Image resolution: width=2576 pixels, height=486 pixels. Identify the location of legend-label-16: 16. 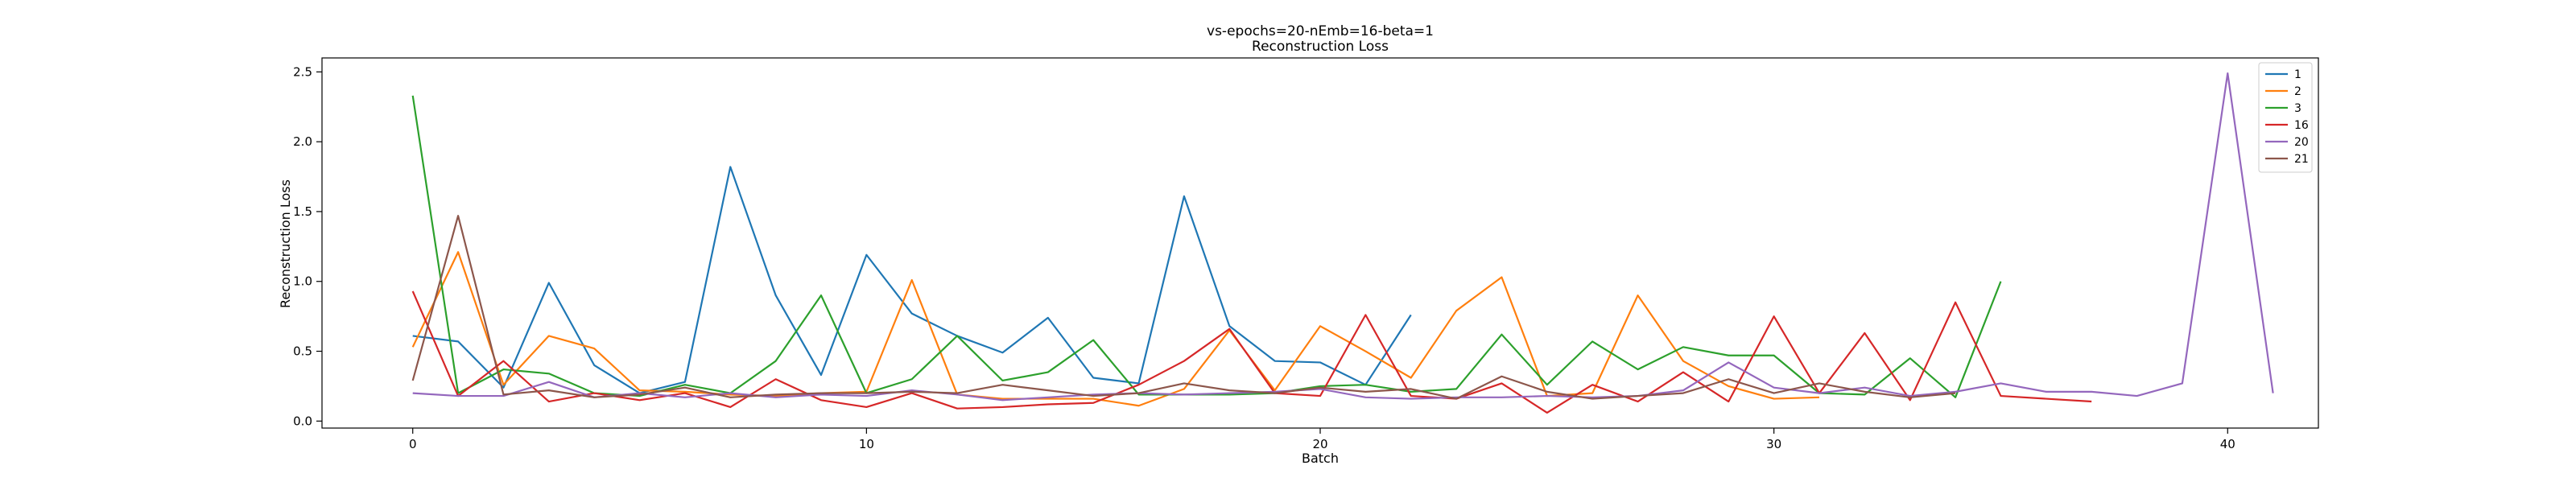
(2301, 125).